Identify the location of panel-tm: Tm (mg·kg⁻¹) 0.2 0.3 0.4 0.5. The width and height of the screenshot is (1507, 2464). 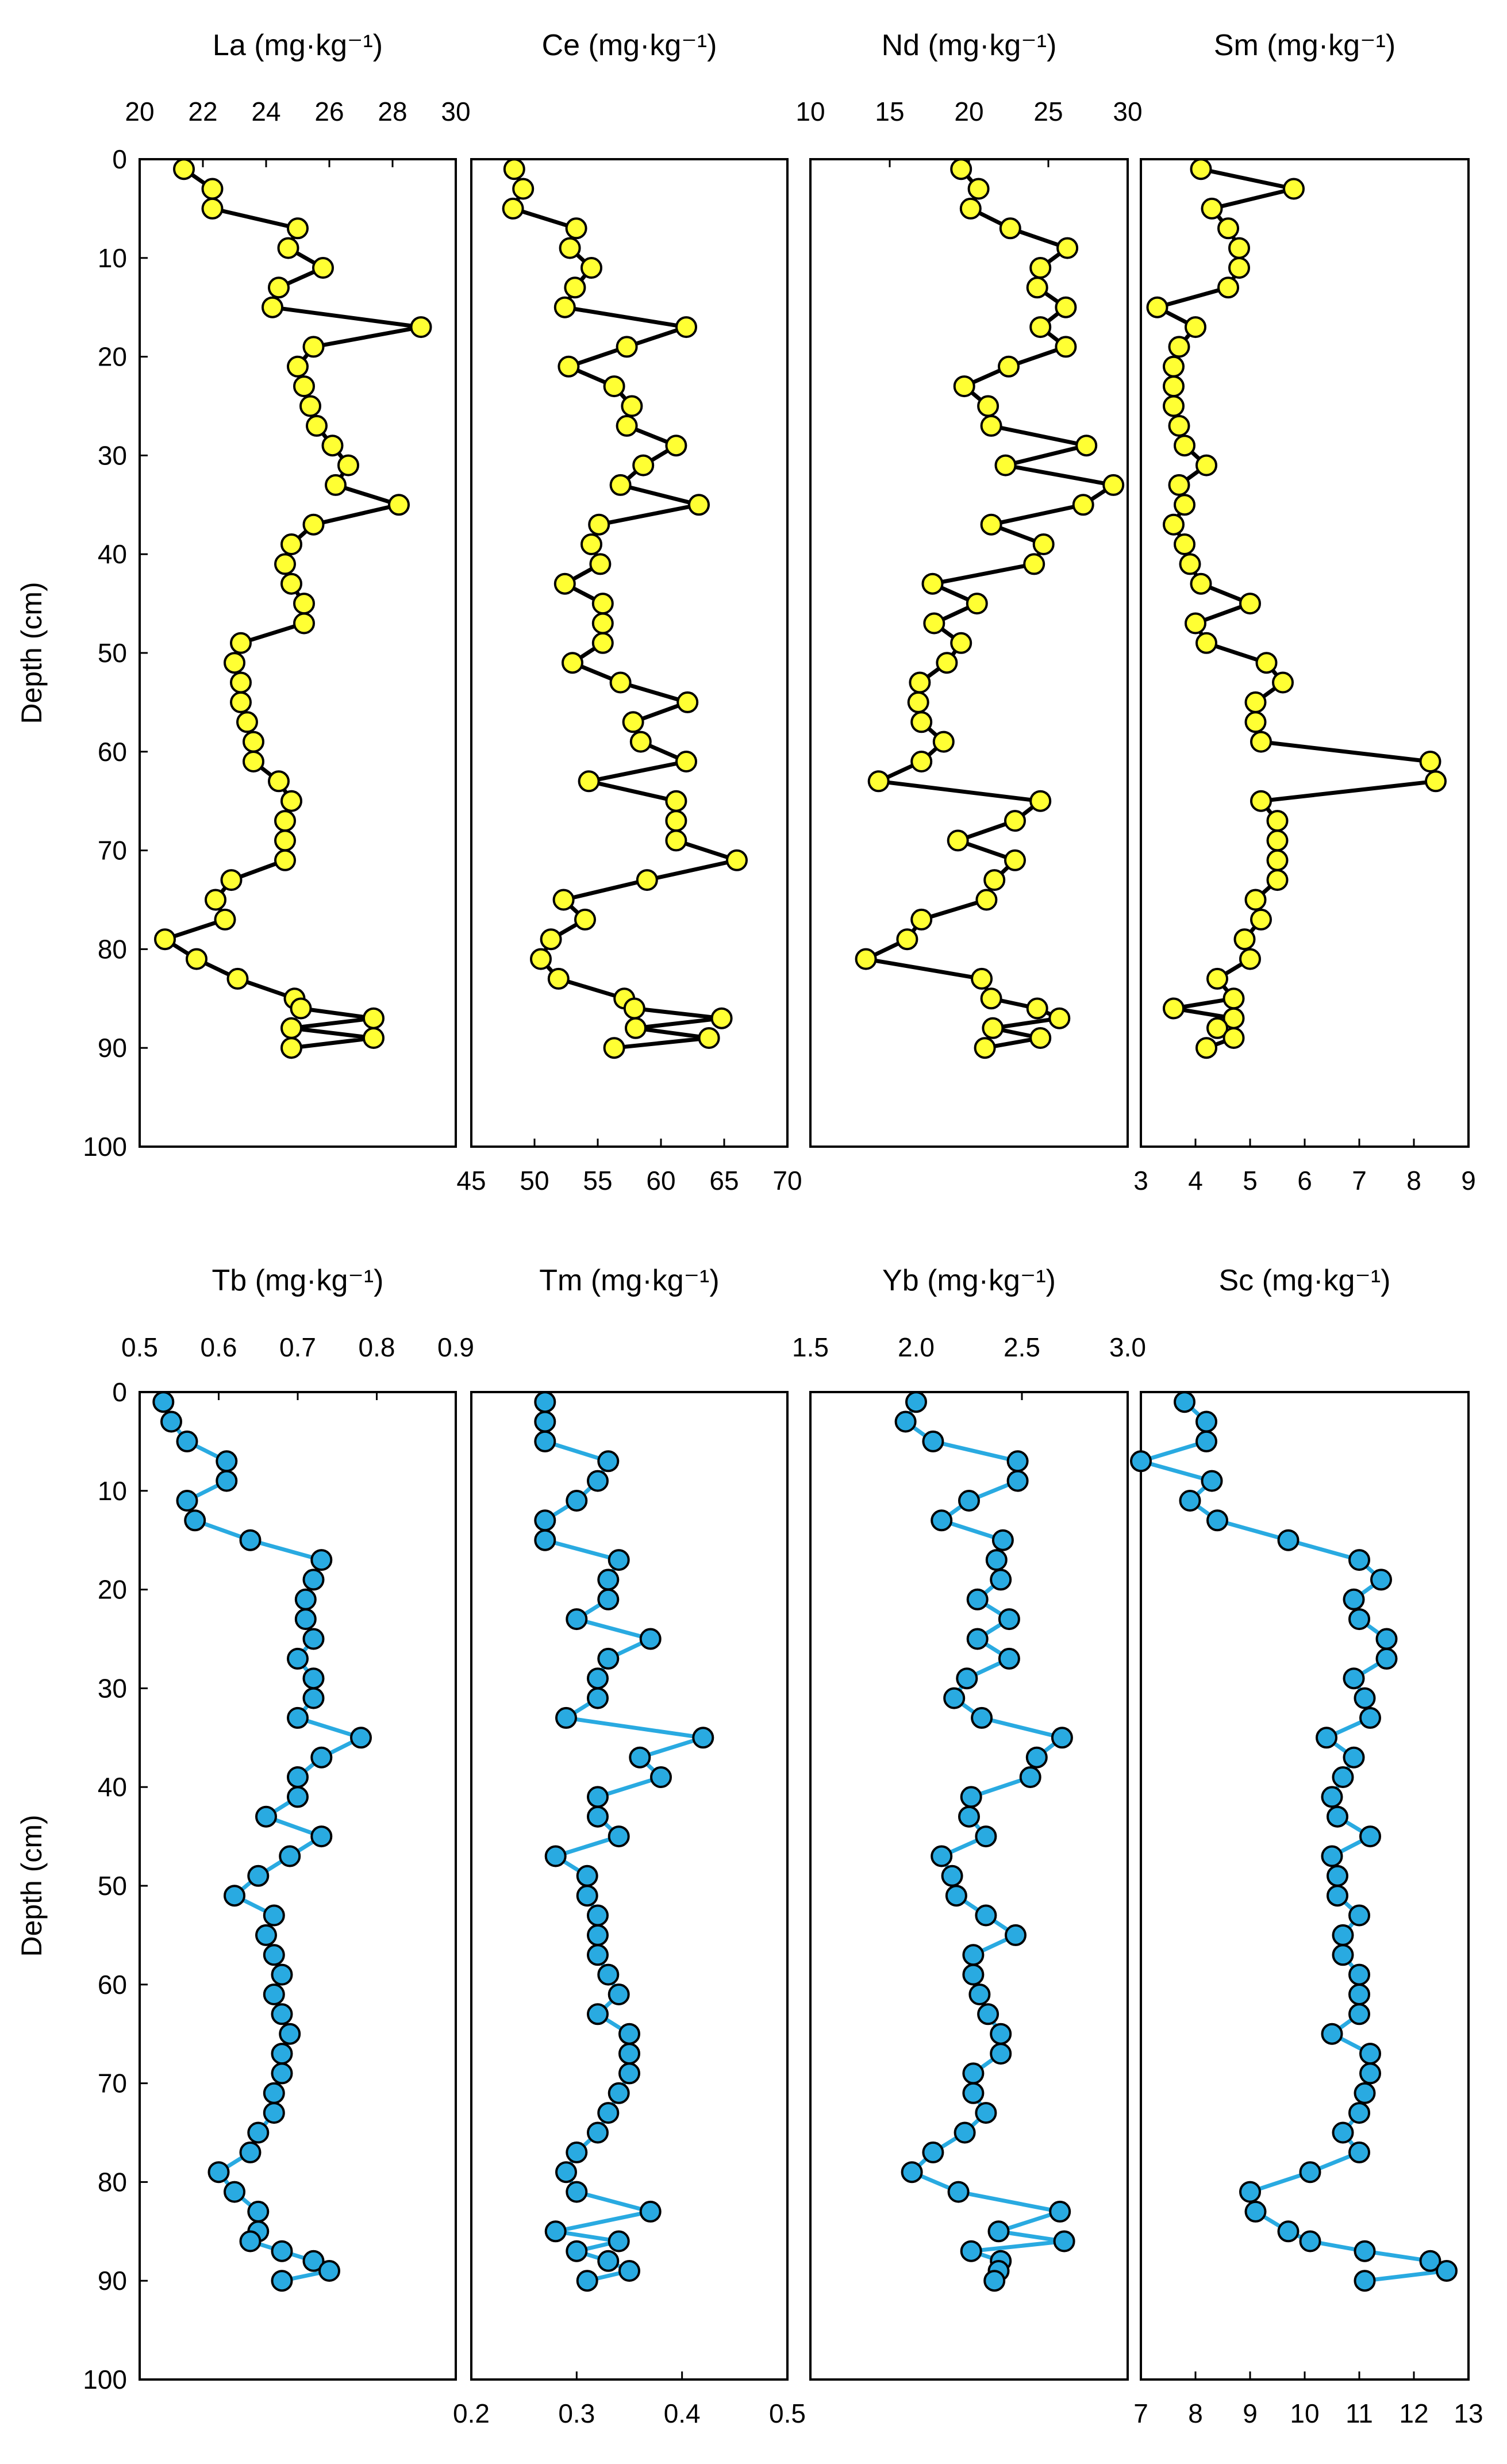
(629, 1846).